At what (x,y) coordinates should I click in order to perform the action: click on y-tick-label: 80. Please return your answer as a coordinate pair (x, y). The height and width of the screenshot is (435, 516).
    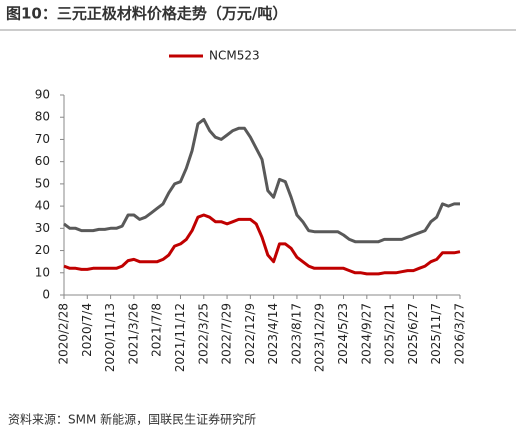
    Looking at the image, I should click on (42, 117).